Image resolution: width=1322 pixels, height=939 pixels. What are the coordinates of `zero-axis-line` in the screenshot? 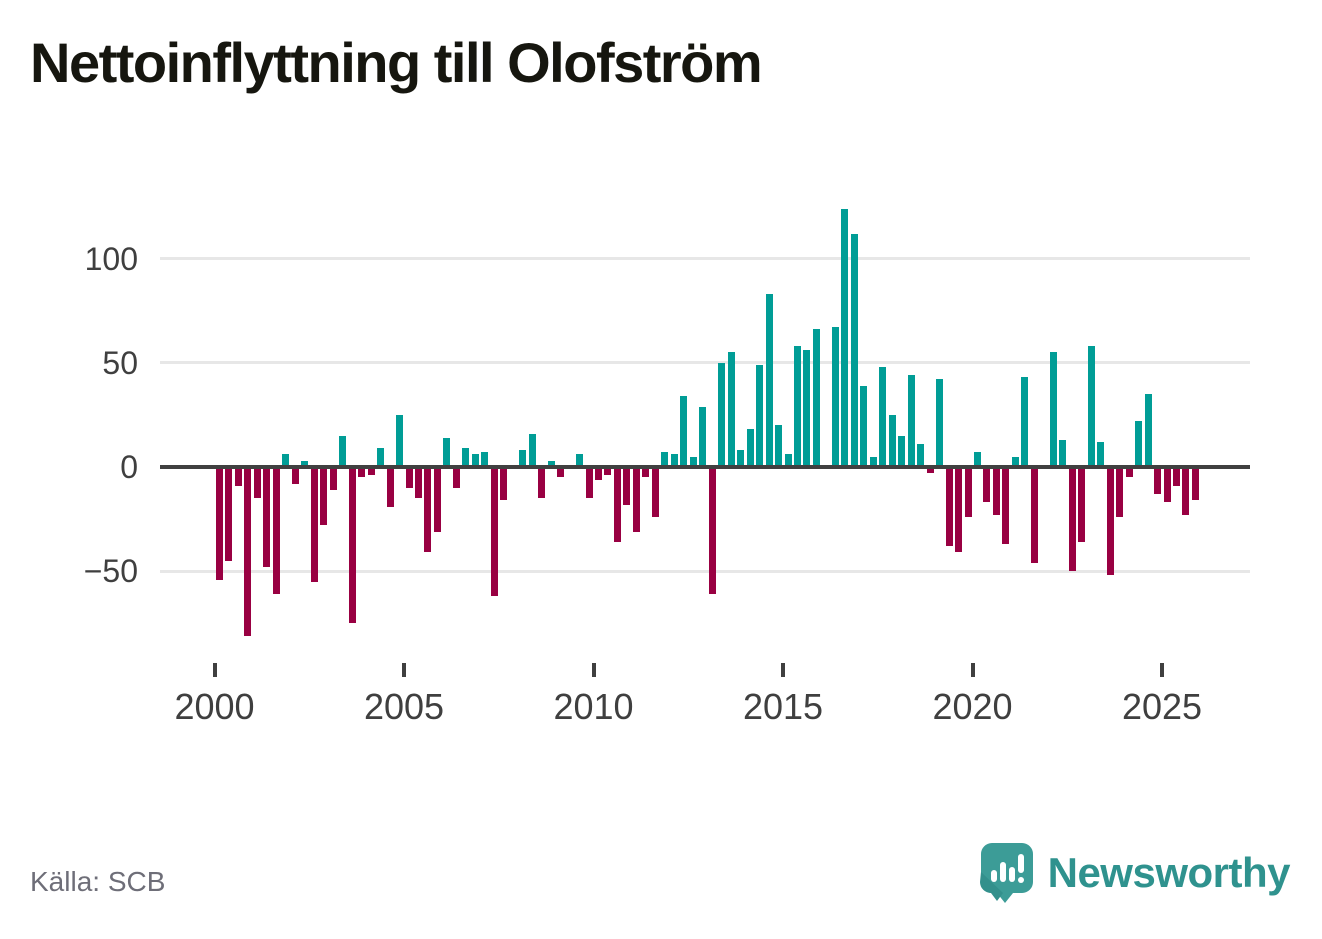 It's located at (705, 467).